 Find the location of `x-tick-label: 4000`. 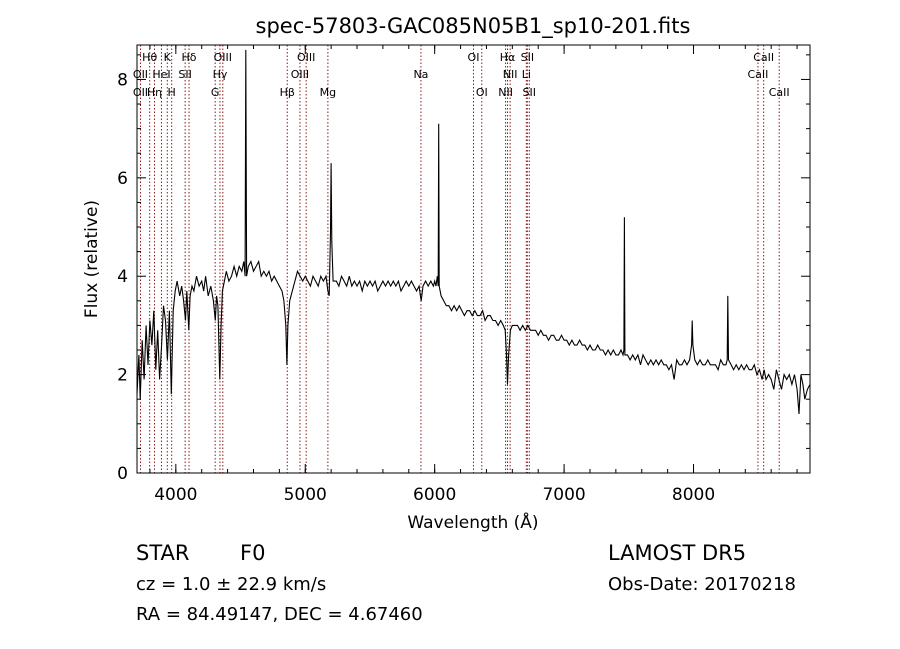

x-tick-label: 4000 is located at coordinates (175, 495).